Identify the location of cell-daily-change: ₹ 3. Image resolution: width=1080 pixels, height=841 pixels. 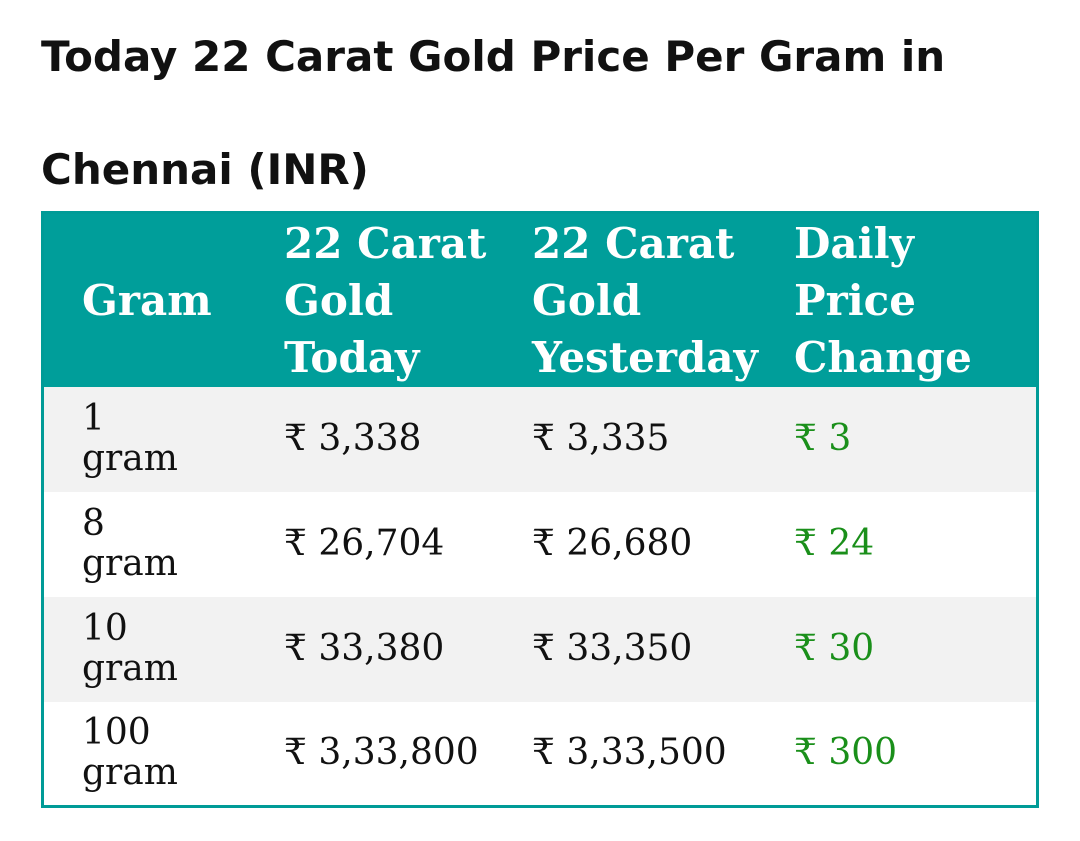
(823, 438).